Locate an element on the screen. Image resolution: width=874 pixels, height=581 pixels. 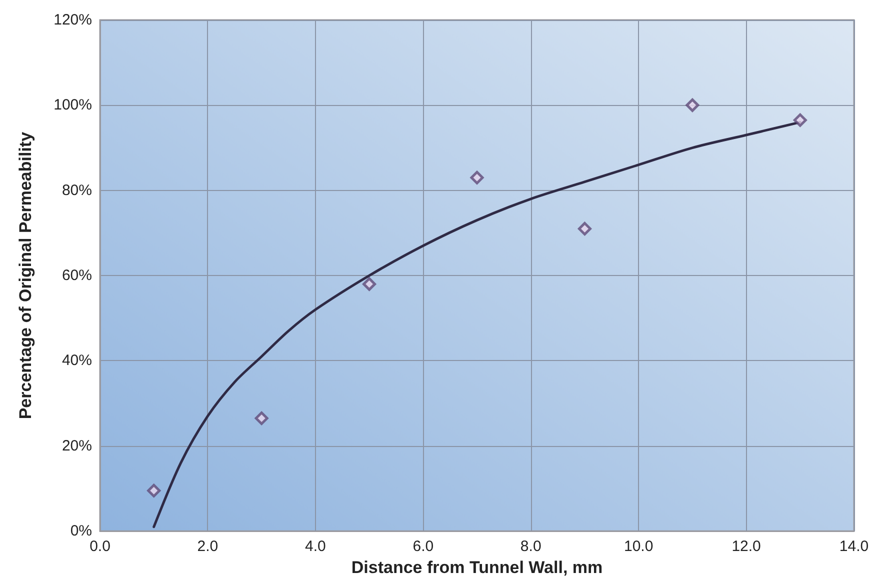
x-tick-label: 2.0 is located at coordinates (207, 547).